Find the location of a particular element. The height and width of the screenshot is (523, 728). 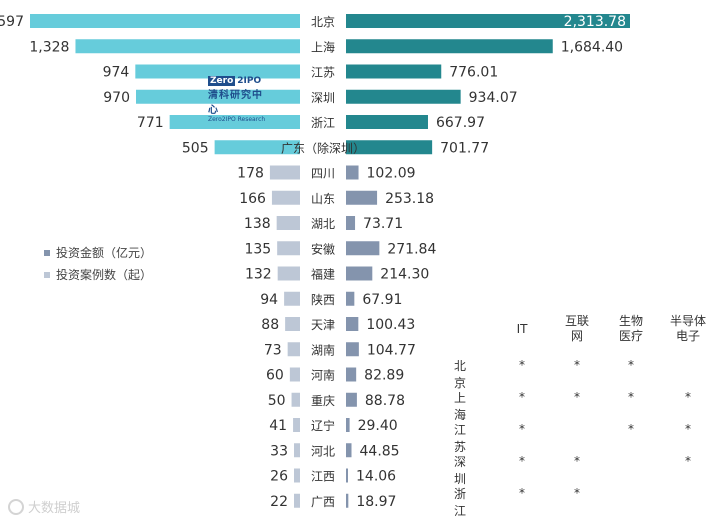

province-label: 陕西 is located at coordinates (323, 299).